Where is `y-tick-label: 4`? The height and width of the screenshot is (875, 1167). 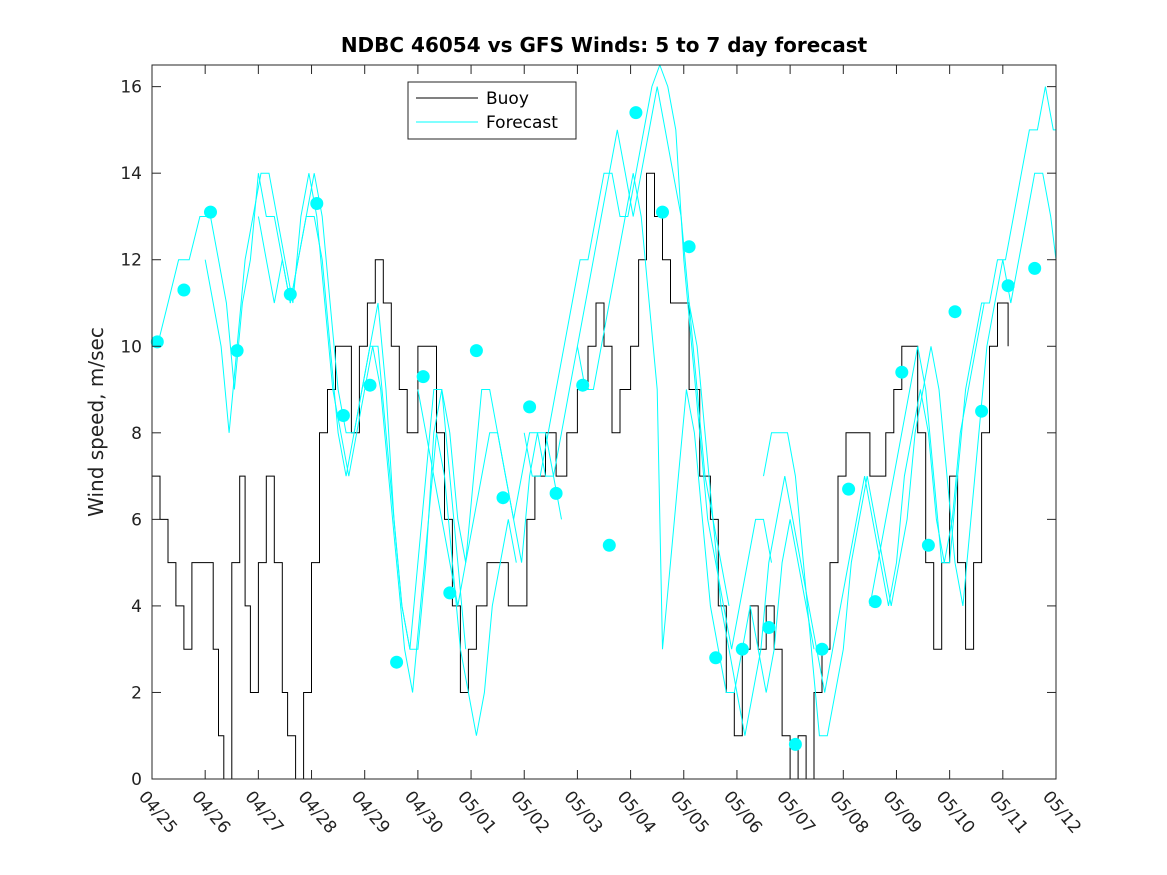
y-tick-label: 4 is located at coordinates (136, 607).